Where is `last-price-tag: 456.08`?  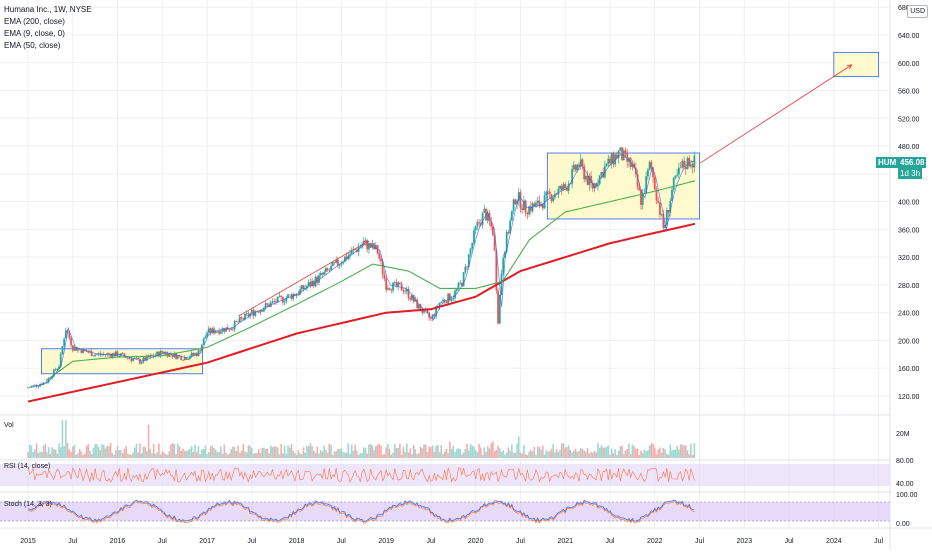 last-price-tag: 456.08 is located at coordinates (912, 162).